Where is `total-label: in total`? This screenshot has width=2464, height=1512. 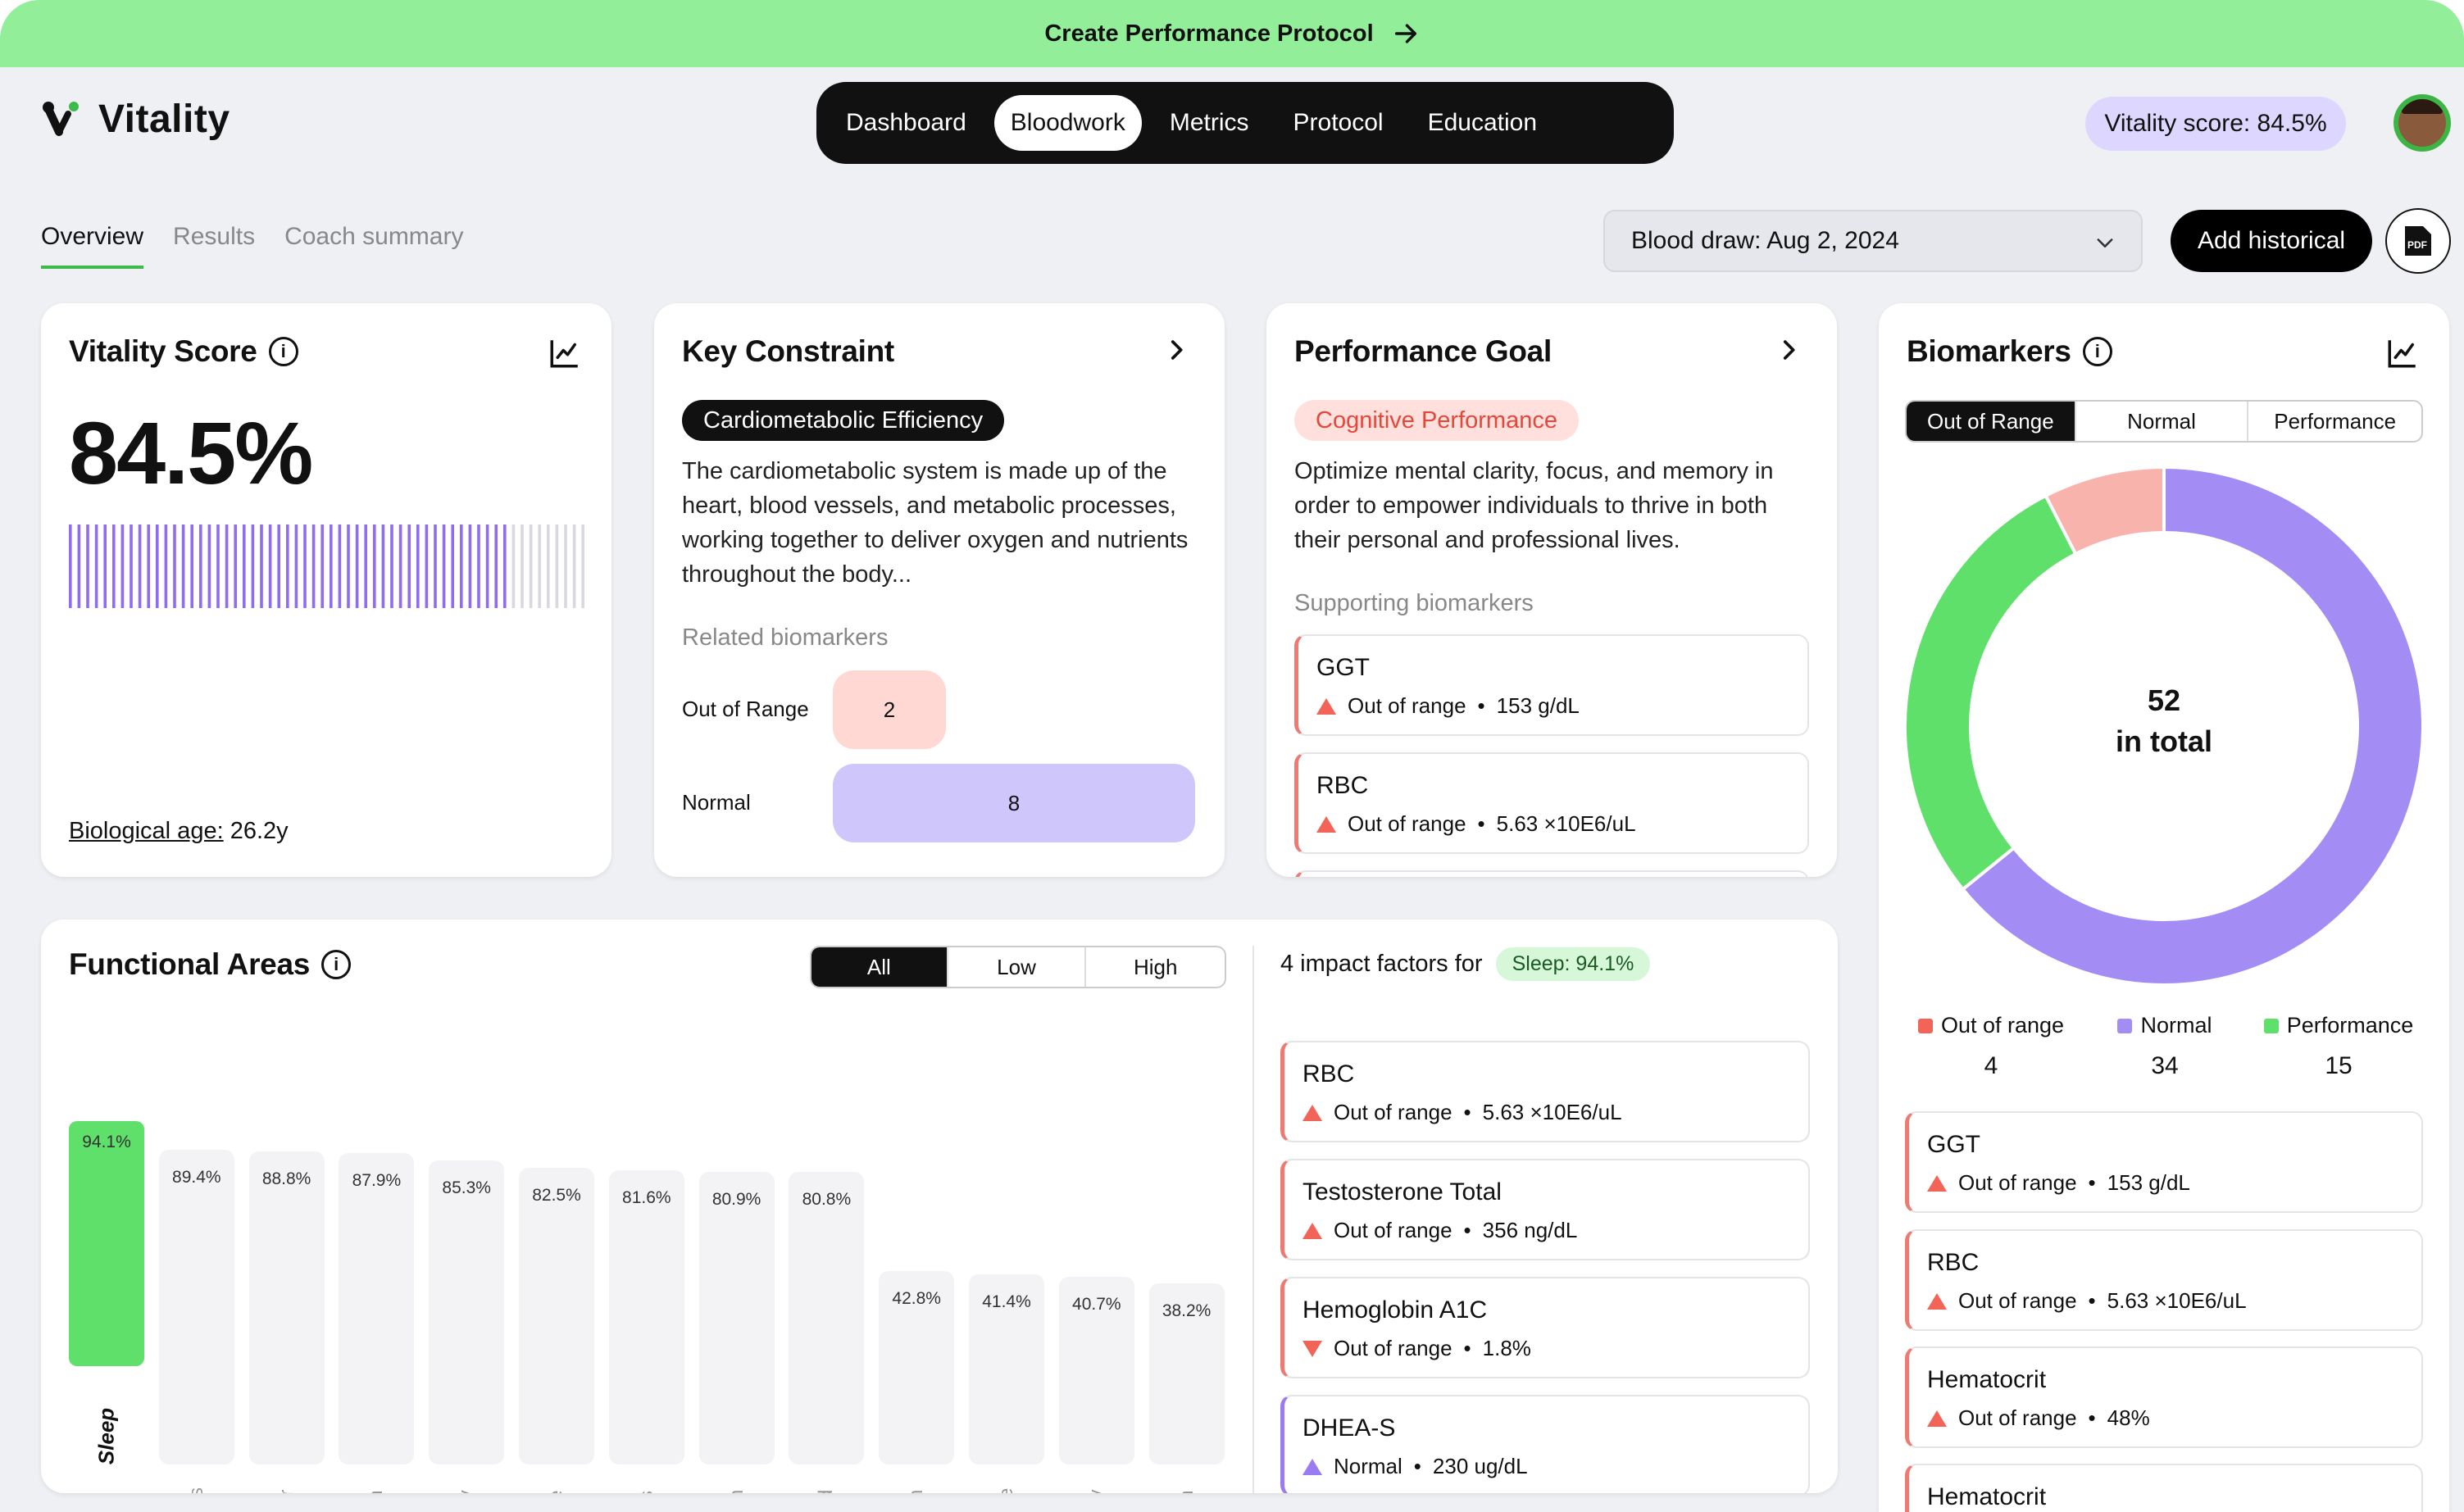 total-label: in total is located at coordinates (2164, 741).